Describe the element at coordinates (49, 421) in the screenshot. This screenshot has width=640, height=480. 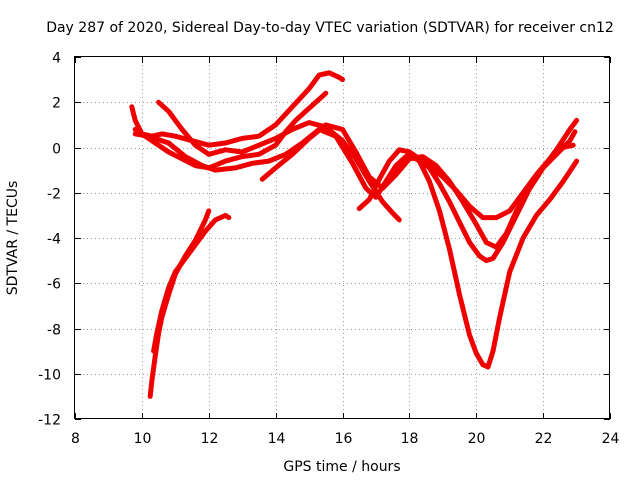
I see `y-tick-label: -12` at that location.